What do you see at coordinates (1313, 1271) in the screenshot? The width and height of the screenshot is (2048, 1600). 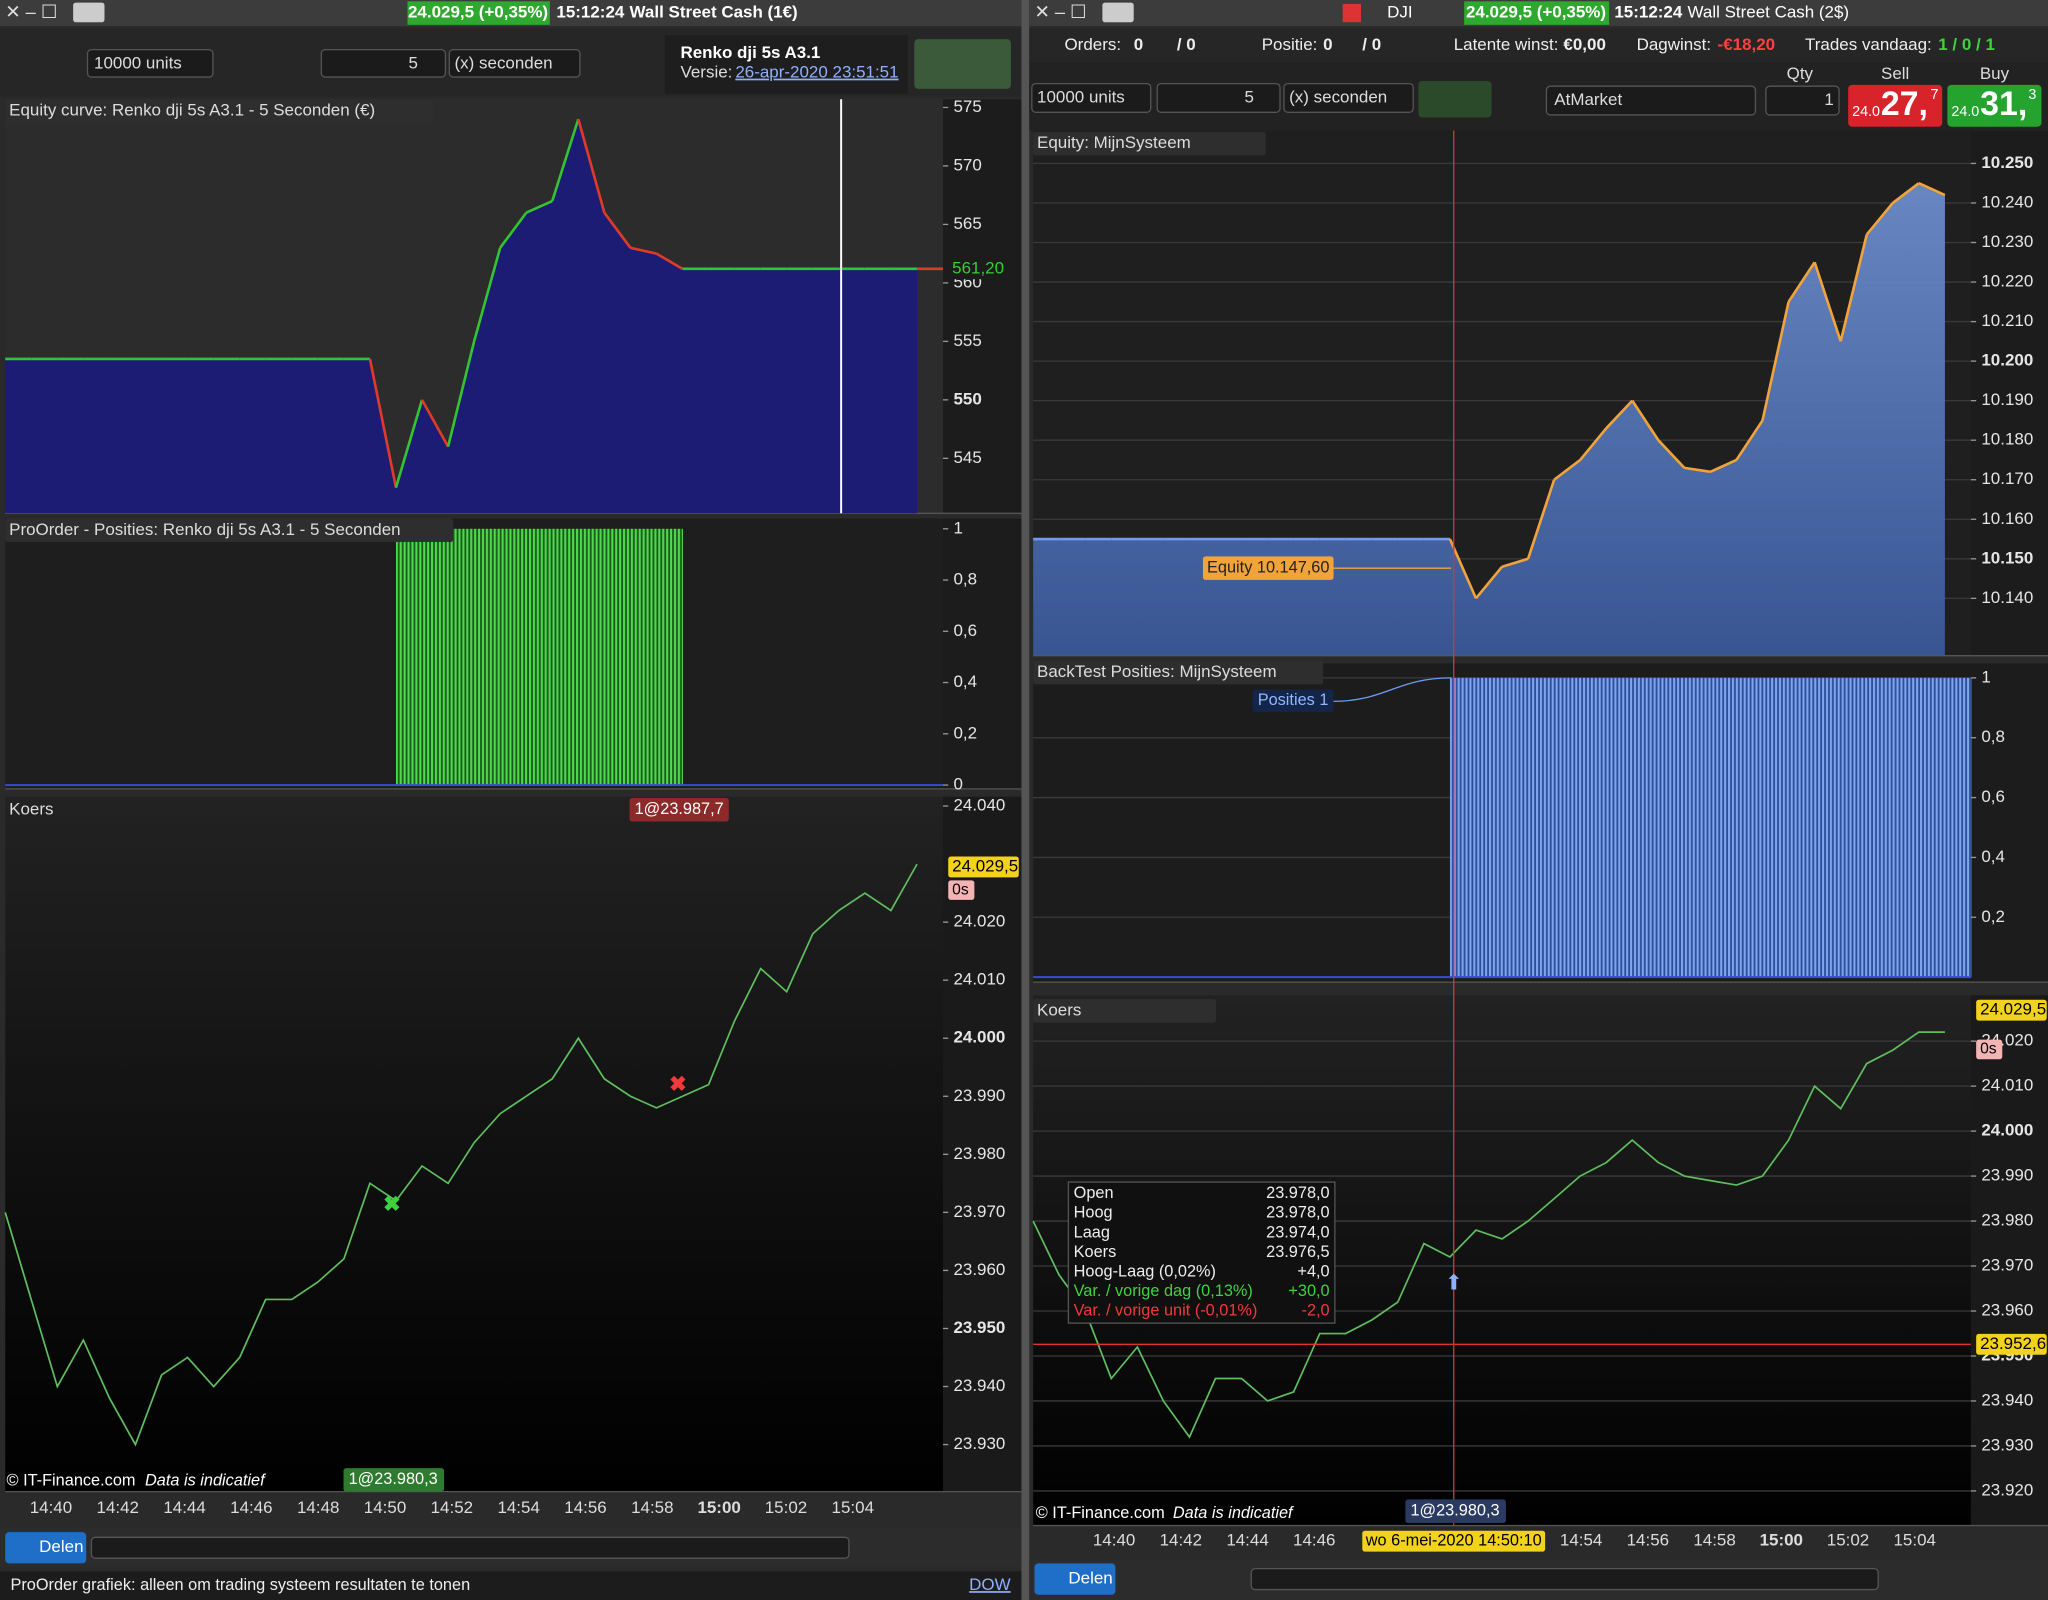 I see `label: +4,0` at bounding box center [1313, 1271].